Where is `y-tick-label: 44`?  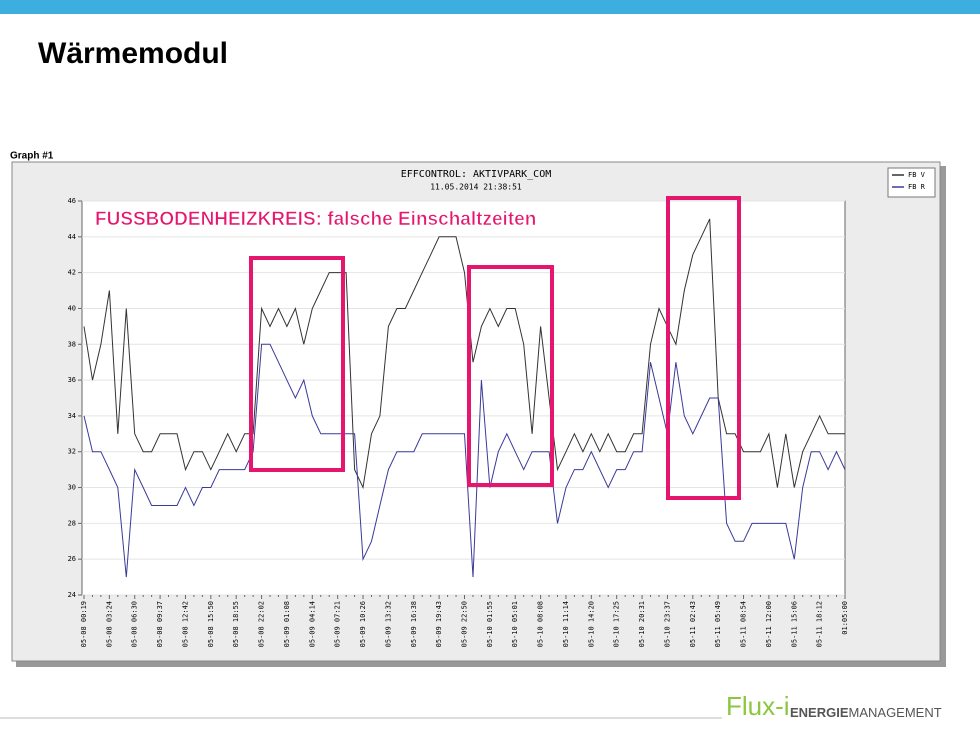
y-tick-label: 44 is located at coordinates (72, 237).